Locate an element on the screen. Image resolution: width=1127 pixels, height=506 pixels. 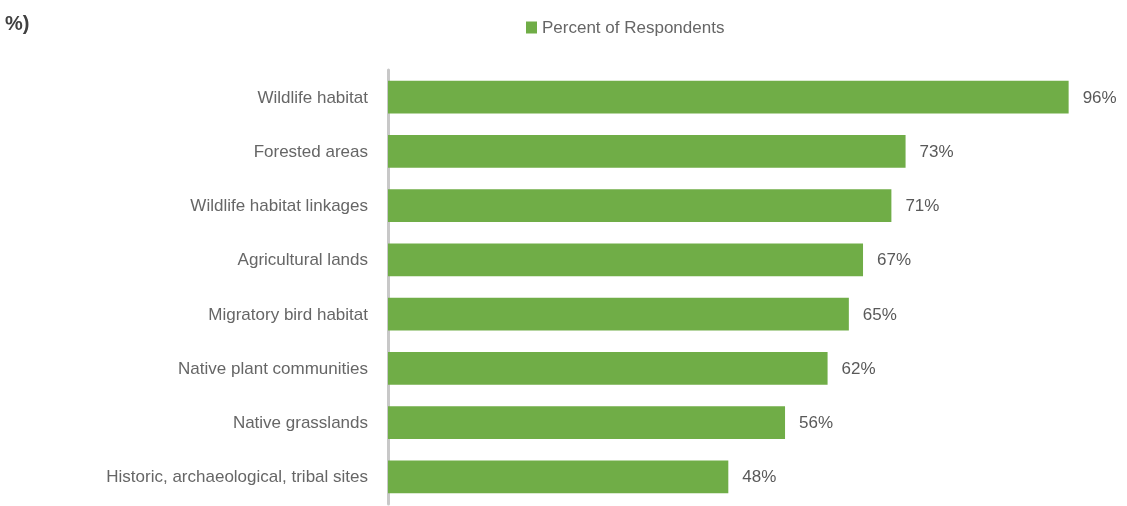
data-label: 65% is located at coordinates (879, 314).